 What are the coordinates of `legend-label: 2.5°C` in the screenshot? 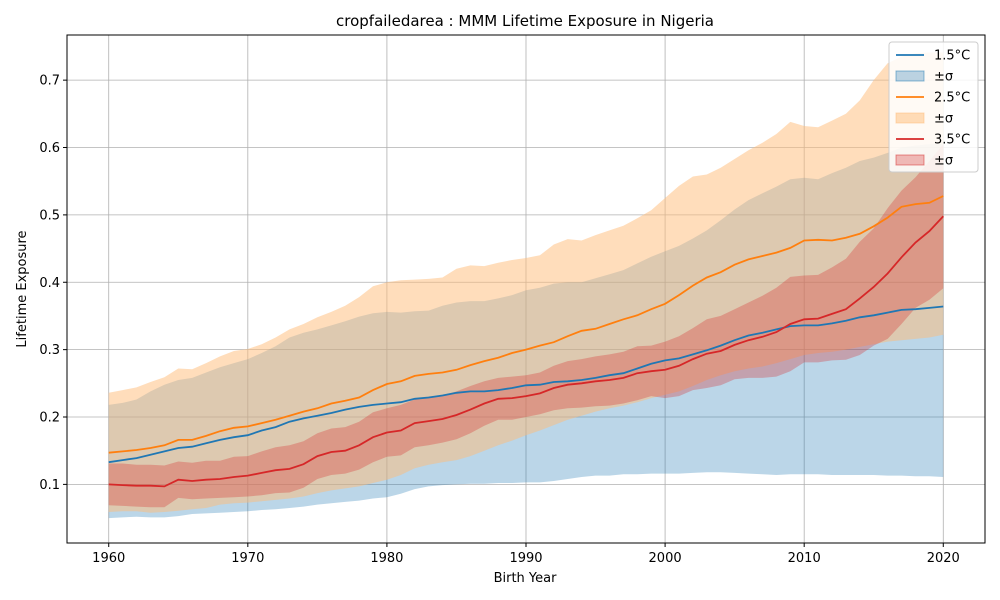 It's located at (952, 98).